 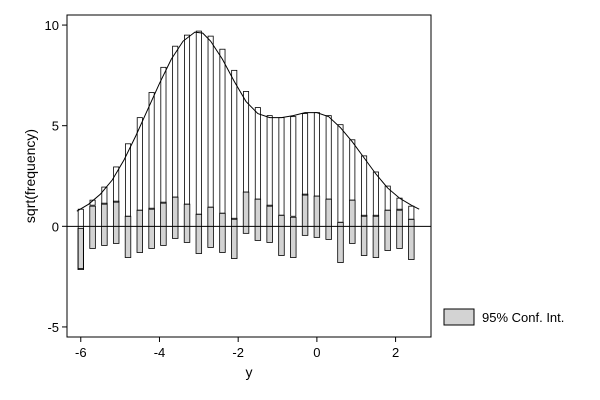 I want to click on legend-label-ci: 95% Conf. Int., so click(x=523, y=317).